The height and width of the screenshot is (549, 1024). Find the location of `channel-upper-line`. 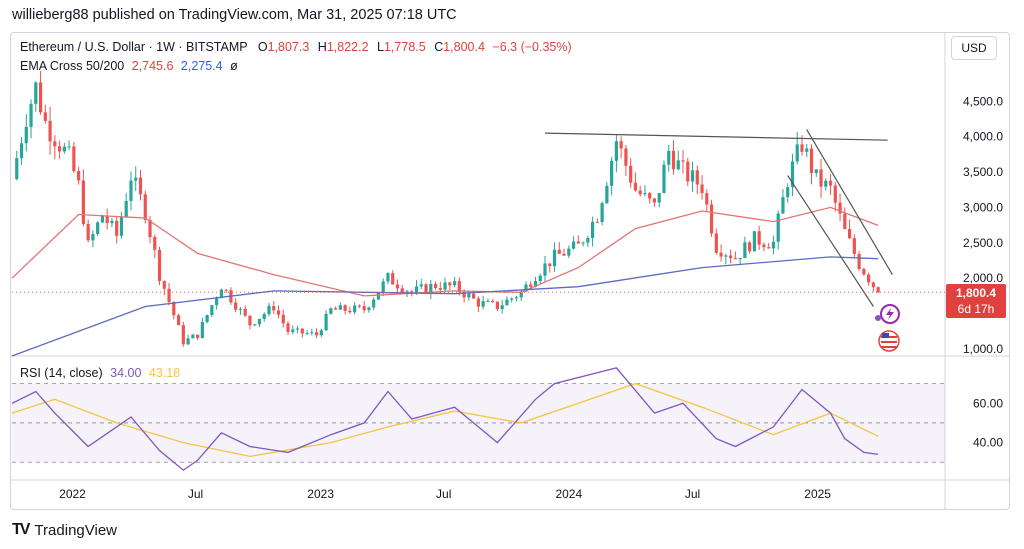

channel-upper-line is located at coordinates (849, 202).